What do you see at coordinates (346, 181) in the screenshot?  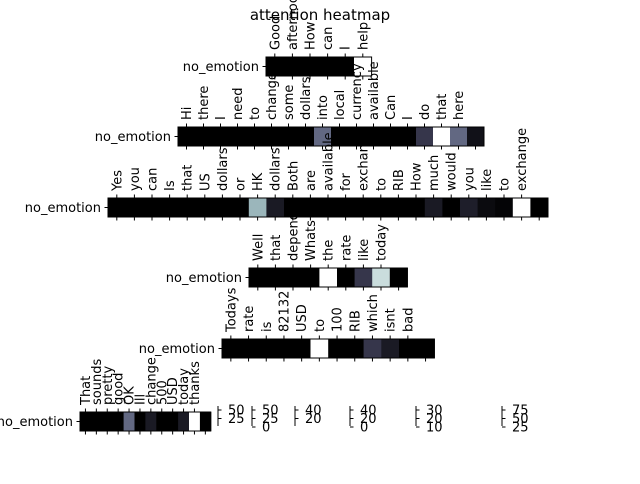 I see `token-label: for` at bounding box center [346, 181].